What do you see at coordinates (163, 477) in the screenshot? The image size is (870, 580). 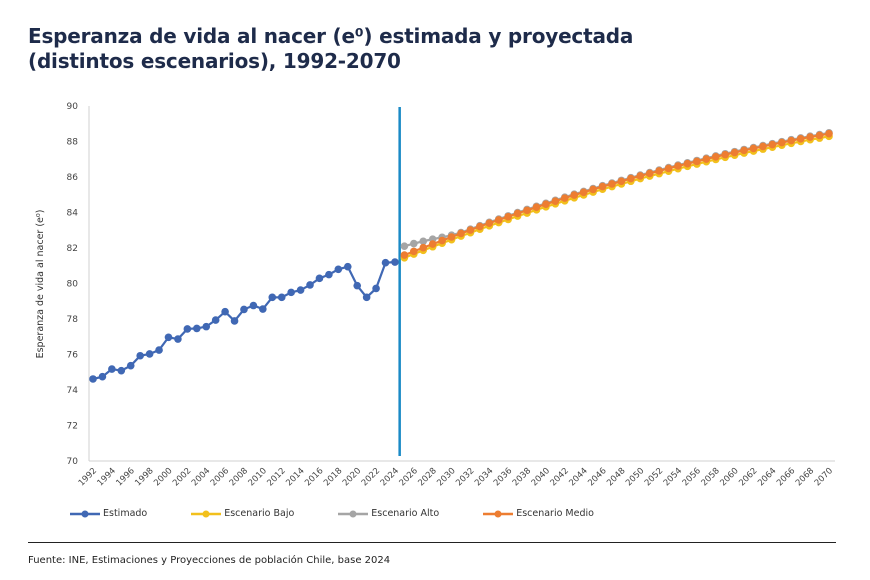 I see `x-tick-label: 2000` at bounding box center [163, 477].